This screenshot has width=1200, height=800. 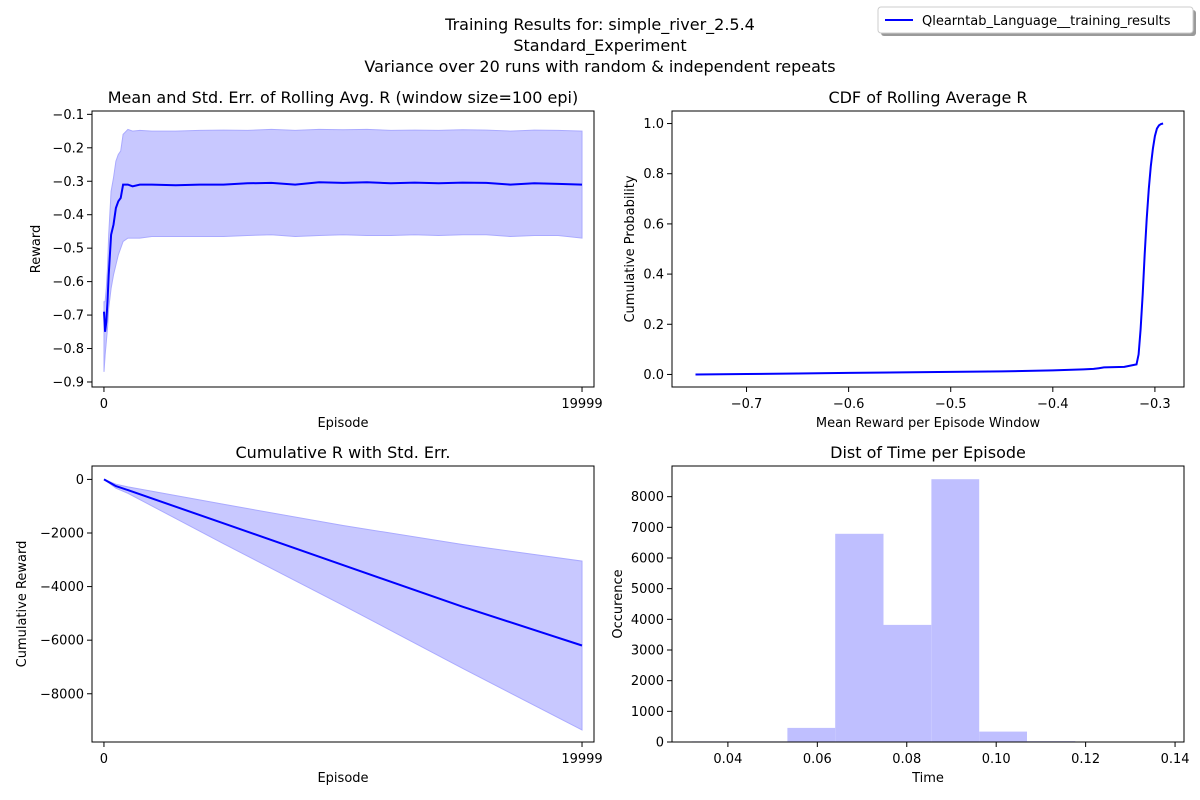 What do you see at coordinates (928, 452) in the screenshot?
I see `panel-title: Dist of Time per Episode` at bounding box center [928, 452].